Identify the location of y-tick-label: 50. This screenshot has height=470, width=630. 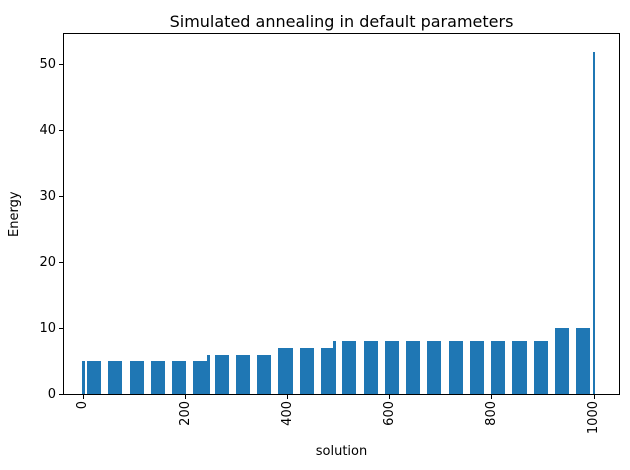
(47, 65).